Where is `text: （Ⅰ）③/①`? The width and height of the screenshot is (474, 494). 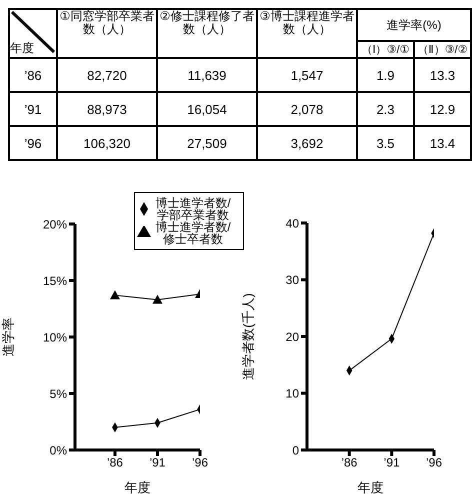
text: （Ⅰ）③/① is located at coordinates (385, 49).